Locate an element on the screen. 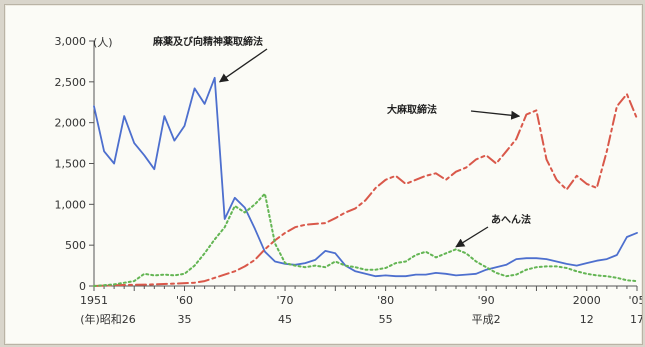 This screenshot has width=645, height=347. annotation-label-1: 大麻取締法 is located at coordinates (412, 109).